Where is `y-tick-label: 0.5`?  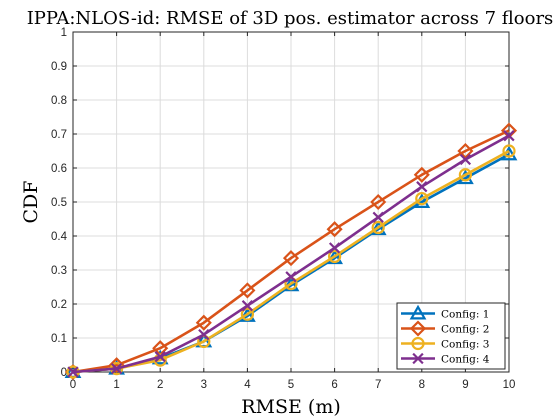
y-tick-label: 0.5 is located at coordinates (59, 203).